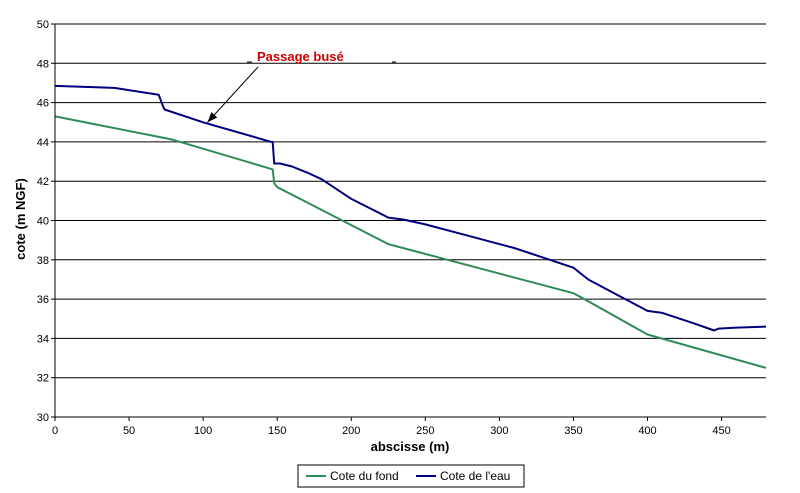  What do you see at coordinates (721, 431) in the screenshot?
I see `x-tick-label-450: 450` at bounding box center [721, 431].